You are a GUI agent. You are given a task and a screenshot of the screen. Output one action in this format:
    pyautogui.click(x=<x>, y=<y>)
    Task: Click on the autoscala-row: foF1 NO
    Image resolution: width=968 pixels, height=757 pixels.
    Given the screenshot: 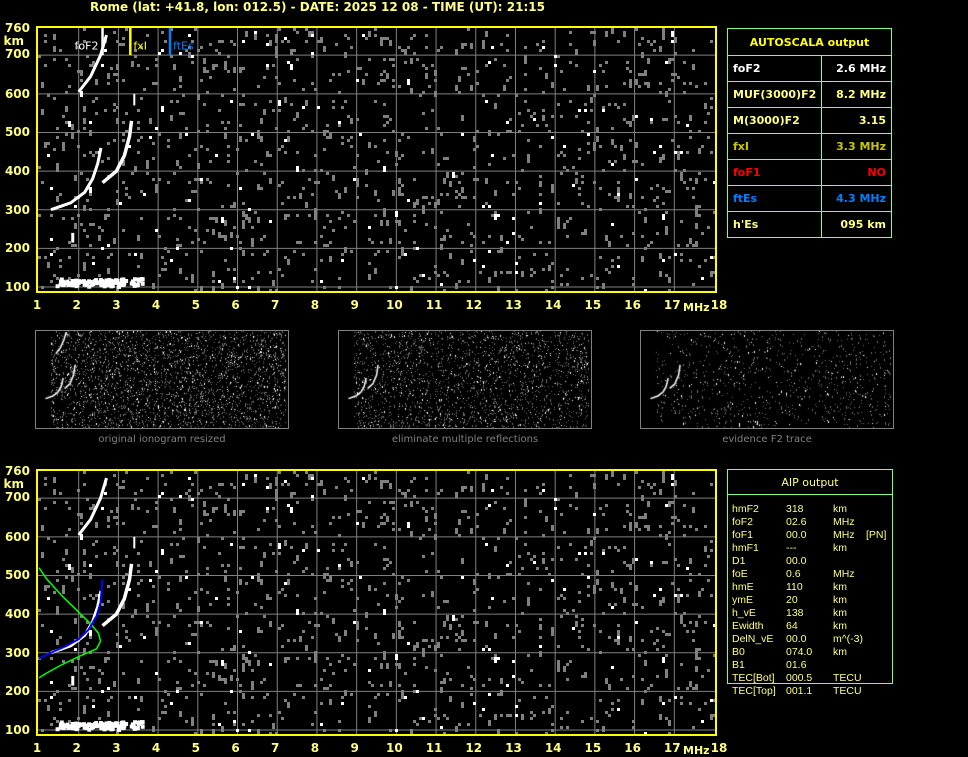 What is the action you would take?
    pyautogui.click(x=809, y=172)
    